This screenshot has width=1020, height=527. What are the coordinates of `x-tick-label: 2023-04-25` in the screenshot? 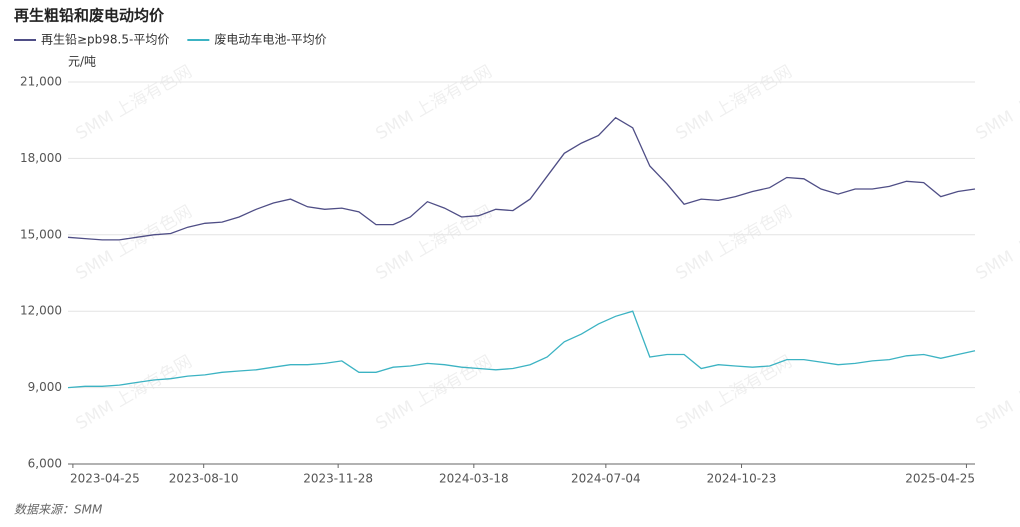 It's located at (105, 479).